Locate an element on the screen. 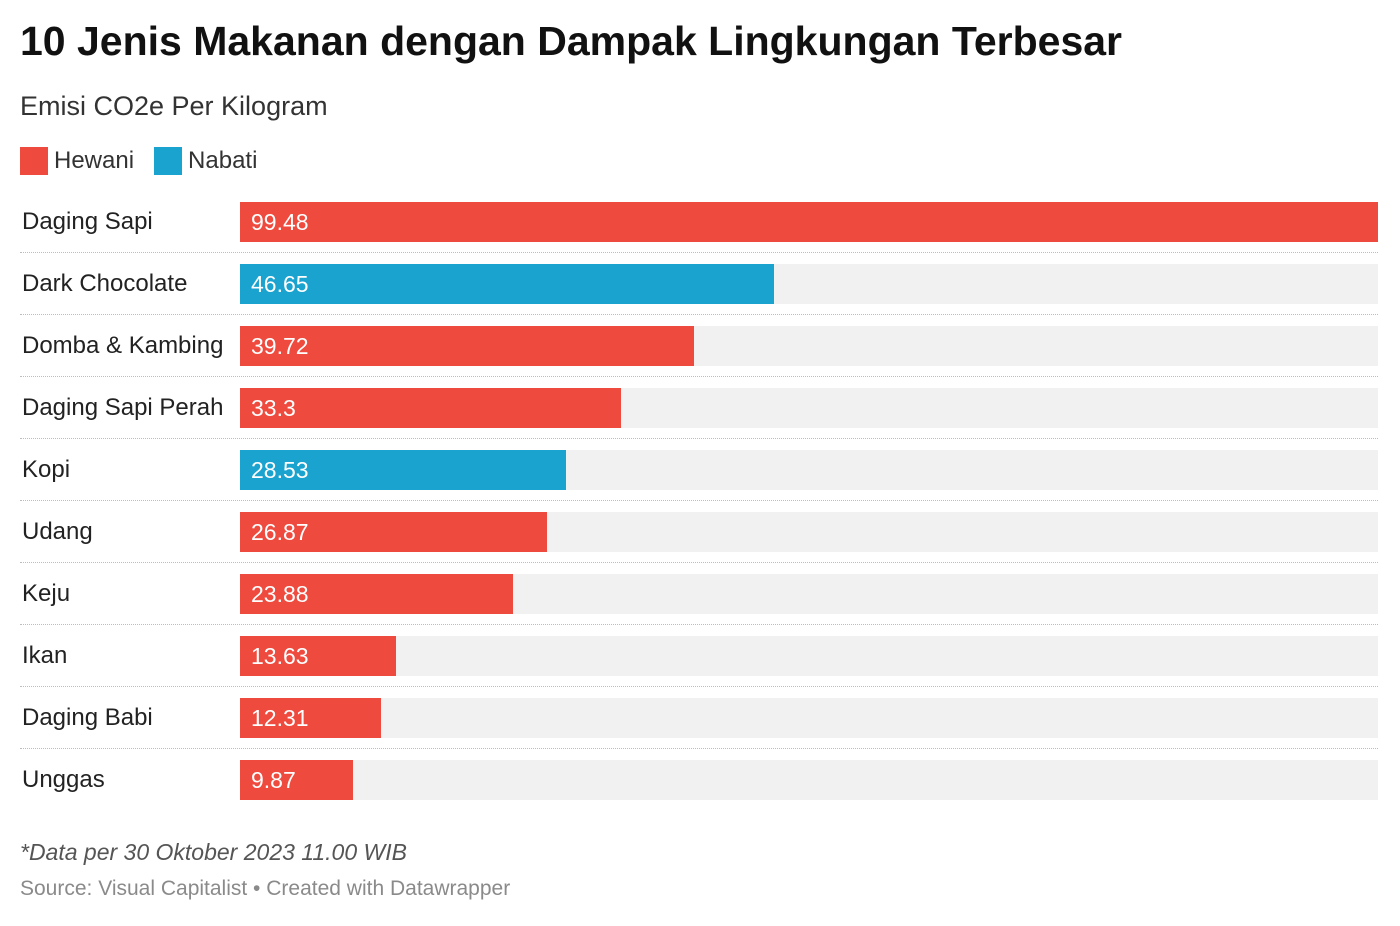 This screenshot has height=926, width=1400. bar-ikan is located at coordinates (318, 656).